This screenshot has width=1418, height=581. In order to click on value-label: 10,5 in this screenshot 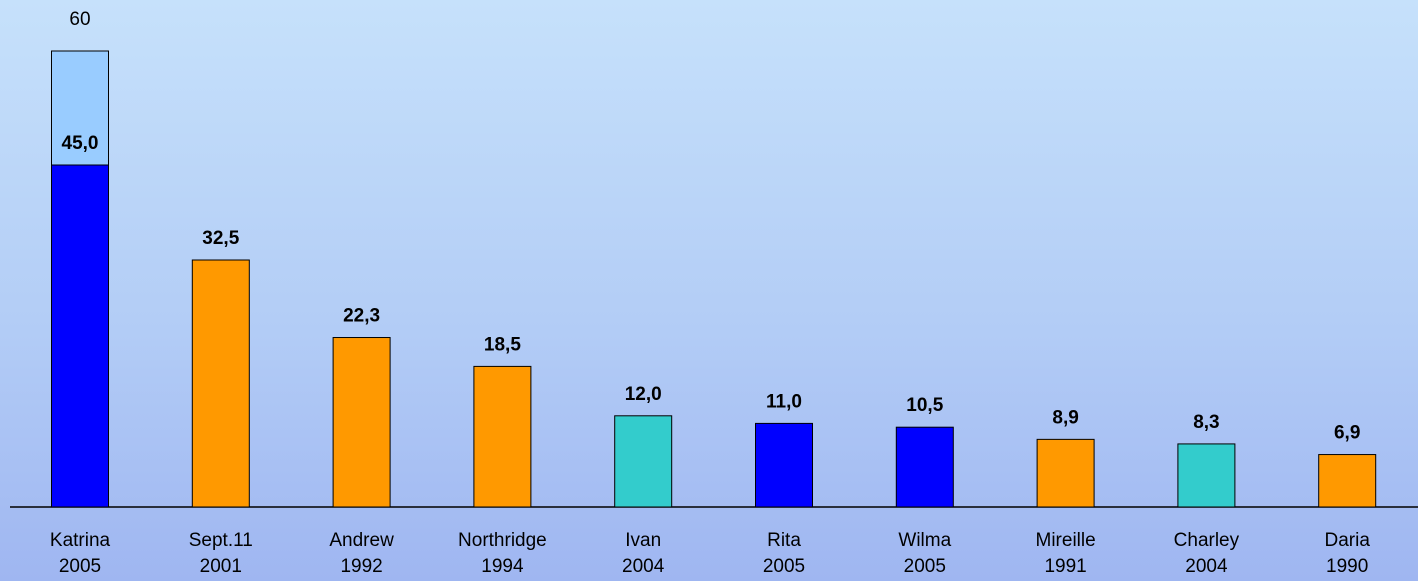, I will do `click(924, 405)`.